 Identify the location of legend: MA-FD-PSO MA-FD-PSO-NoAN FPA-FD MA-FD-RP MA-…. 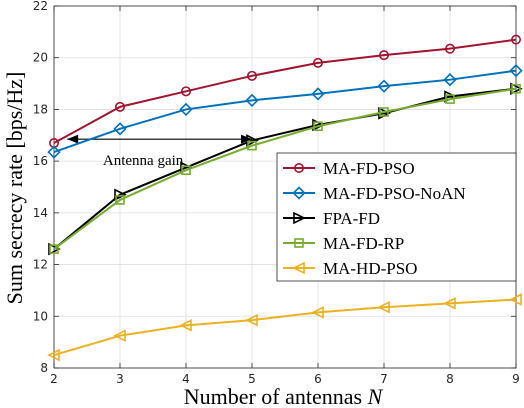
(396, 217).